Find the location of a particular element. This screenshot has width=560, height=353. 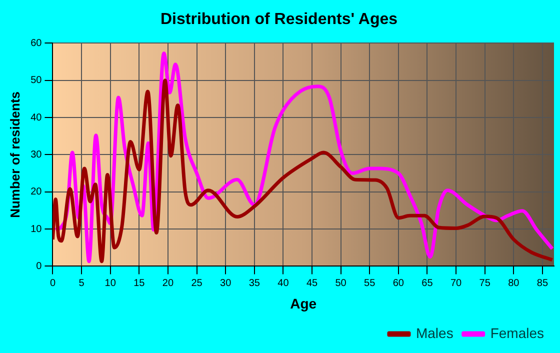

x-axis-title: Age is located at coordinates (303, 303).